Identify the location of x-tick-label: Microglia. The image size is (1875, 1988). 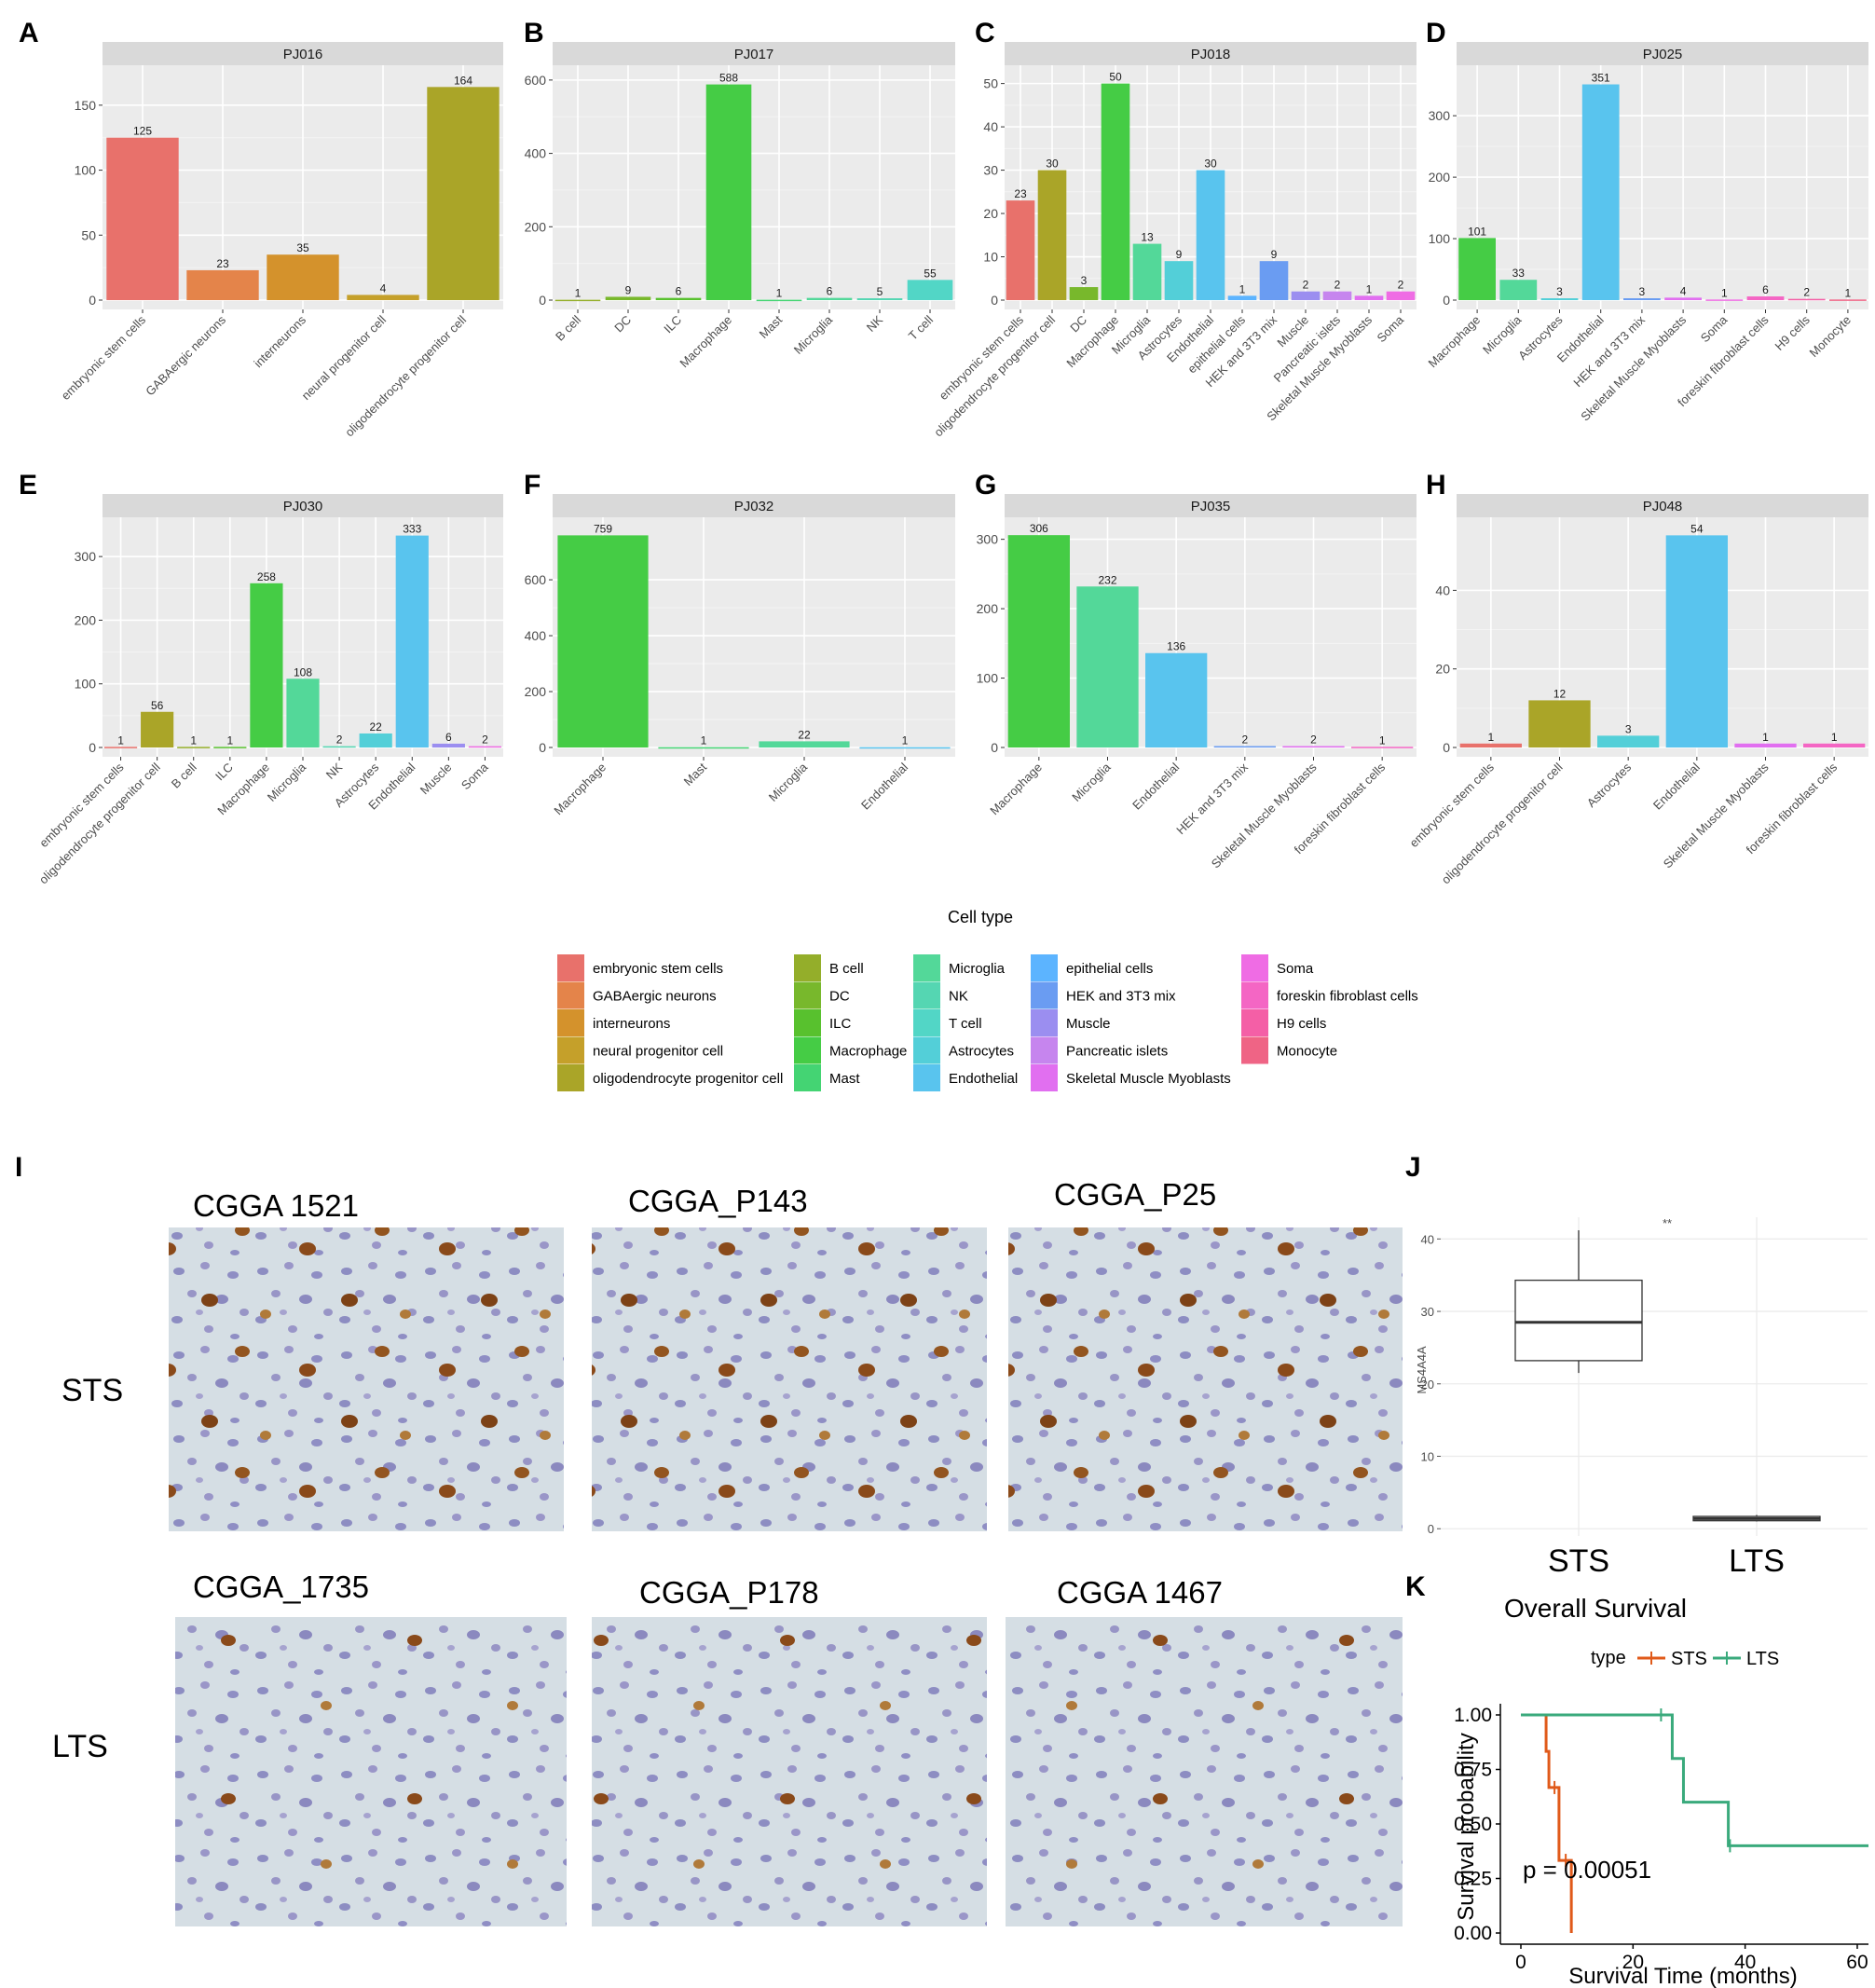
(813, 334).